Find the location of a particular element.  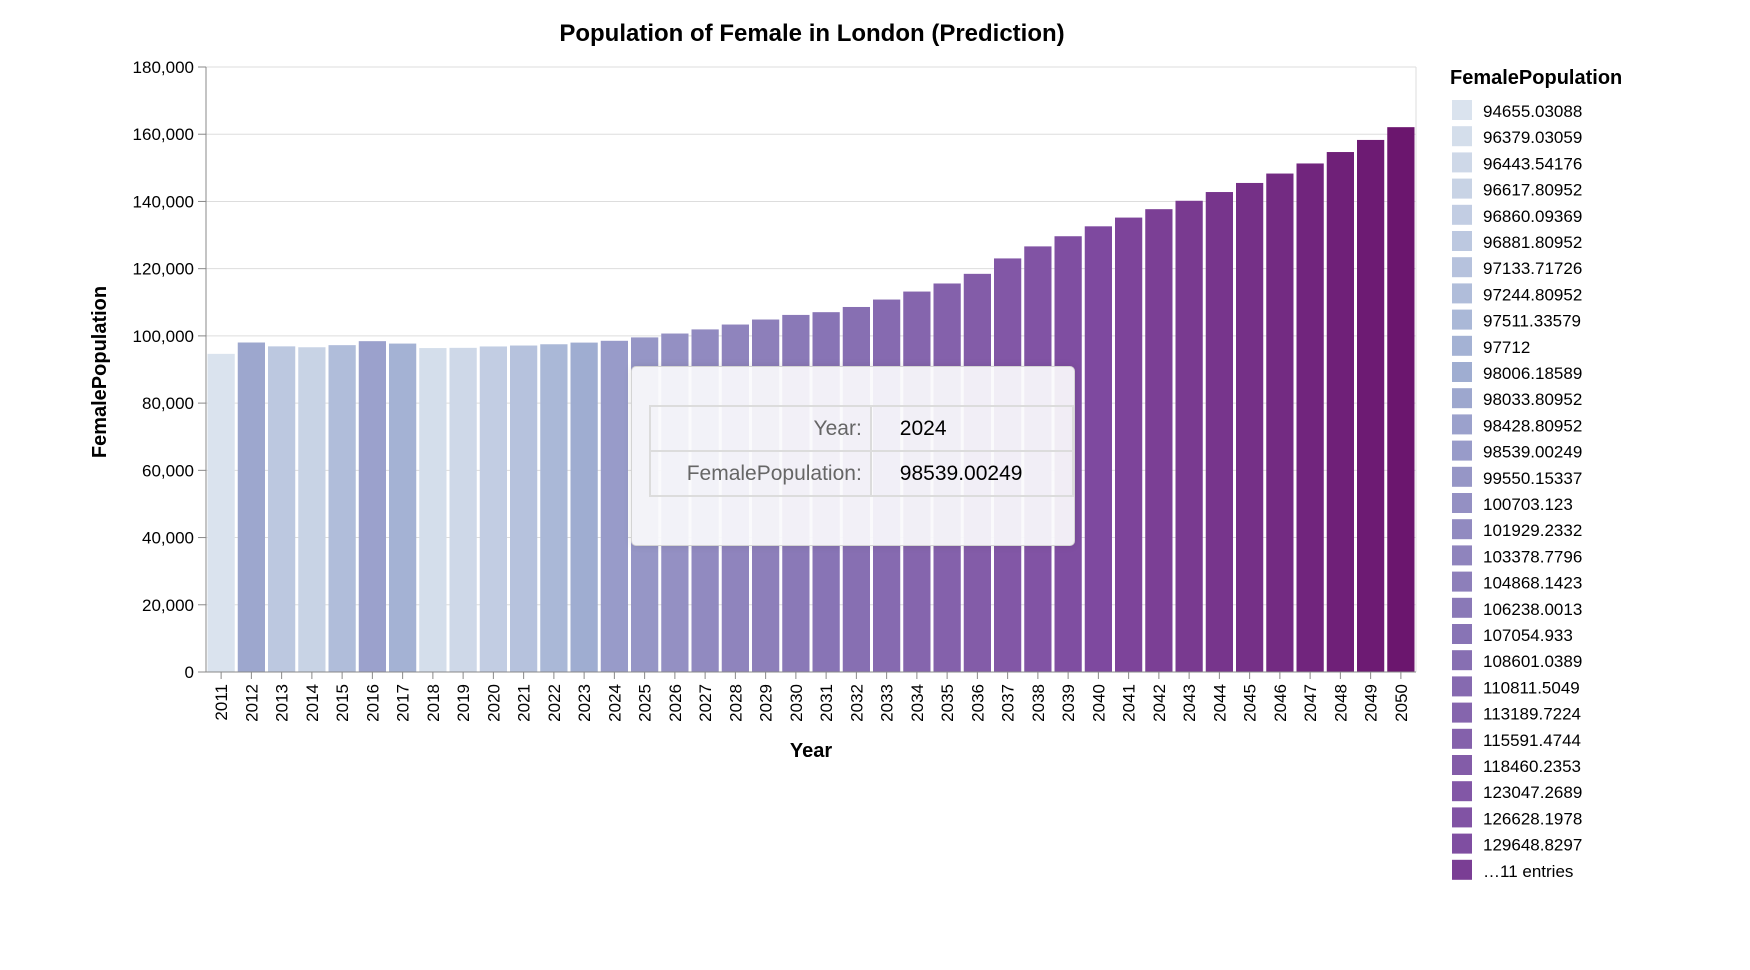

legend-label: 97133.71726 is located at coordinates (1532, 268).